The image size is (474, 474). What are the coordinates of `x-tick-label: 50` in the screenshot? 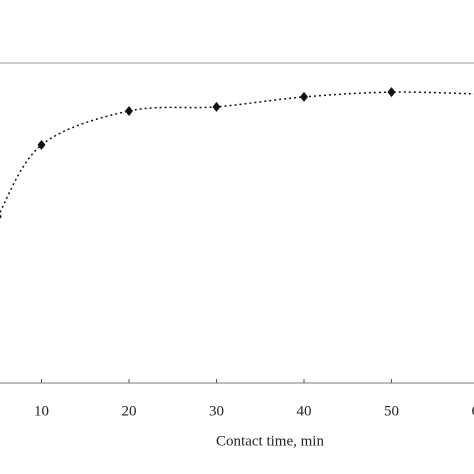 It's located at (391, 411).